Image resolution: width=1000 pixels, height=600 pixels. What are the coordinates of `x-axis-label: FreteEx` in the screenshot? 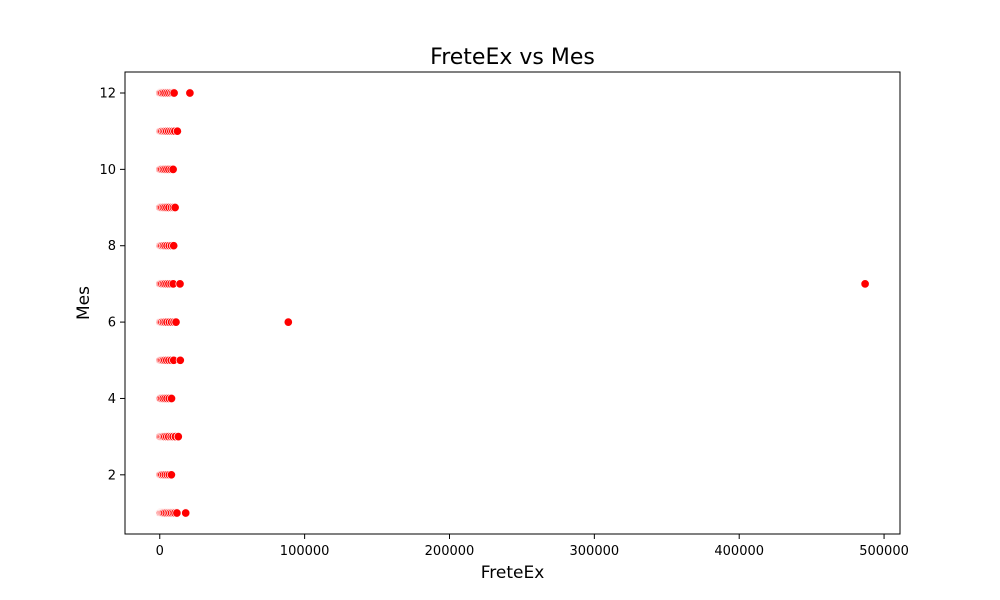 It's located at (513, 573).